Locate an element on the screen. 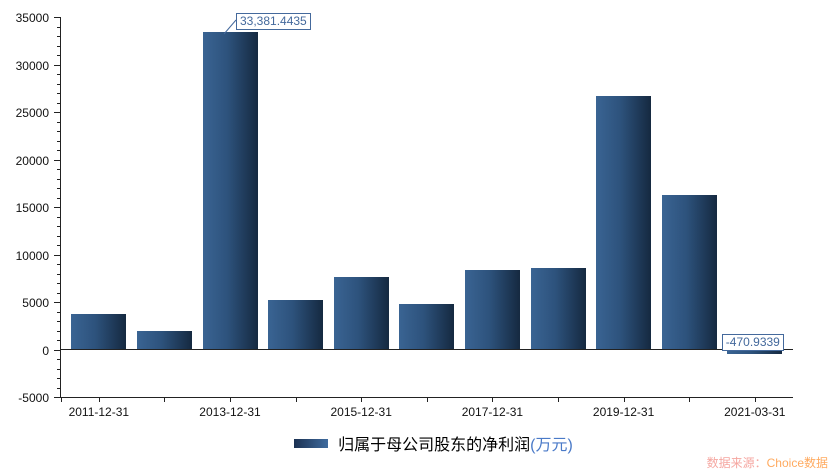 The height and width of the screenshot is (475, 831). data-source-prefix: 数据来源： is located at coordinates (736, 463).